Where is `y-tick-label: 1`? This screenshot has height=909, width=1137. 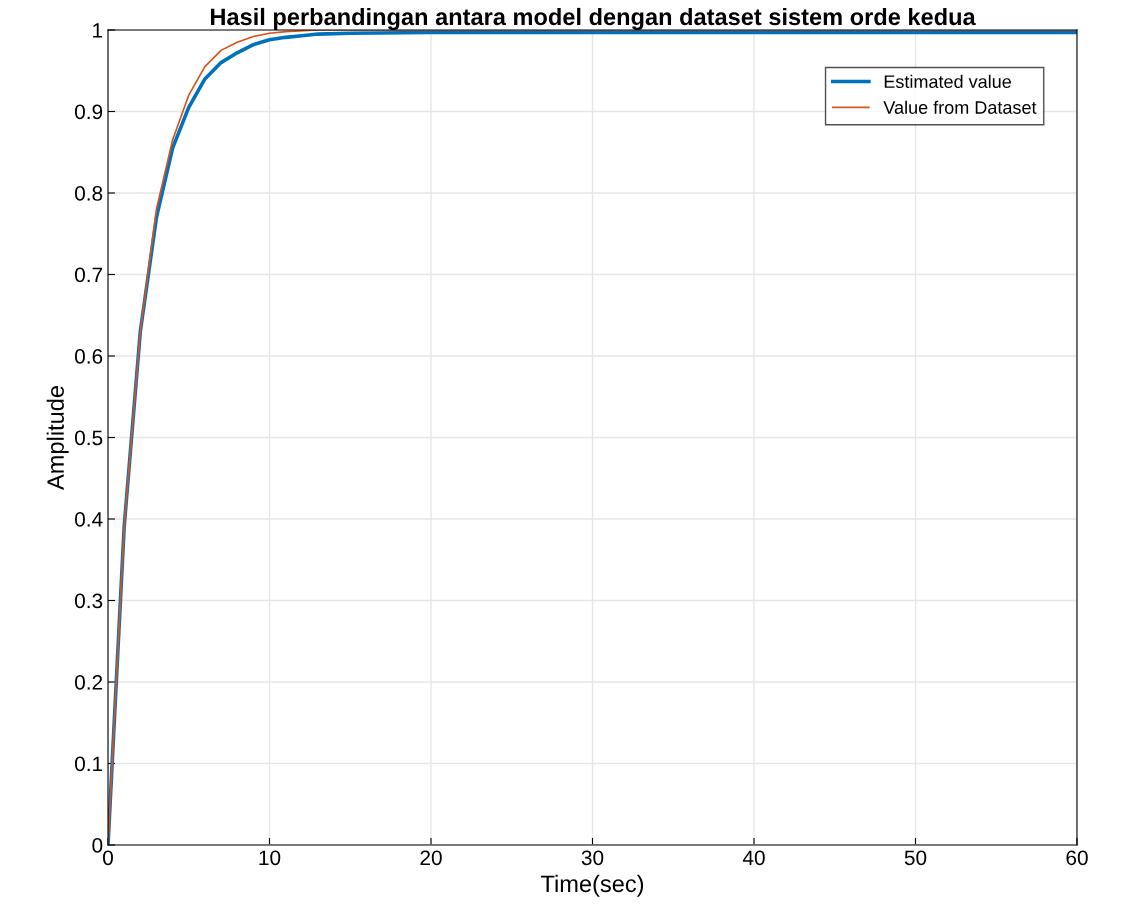
y-tick-label: 1 is located at coordinates (98, 30).